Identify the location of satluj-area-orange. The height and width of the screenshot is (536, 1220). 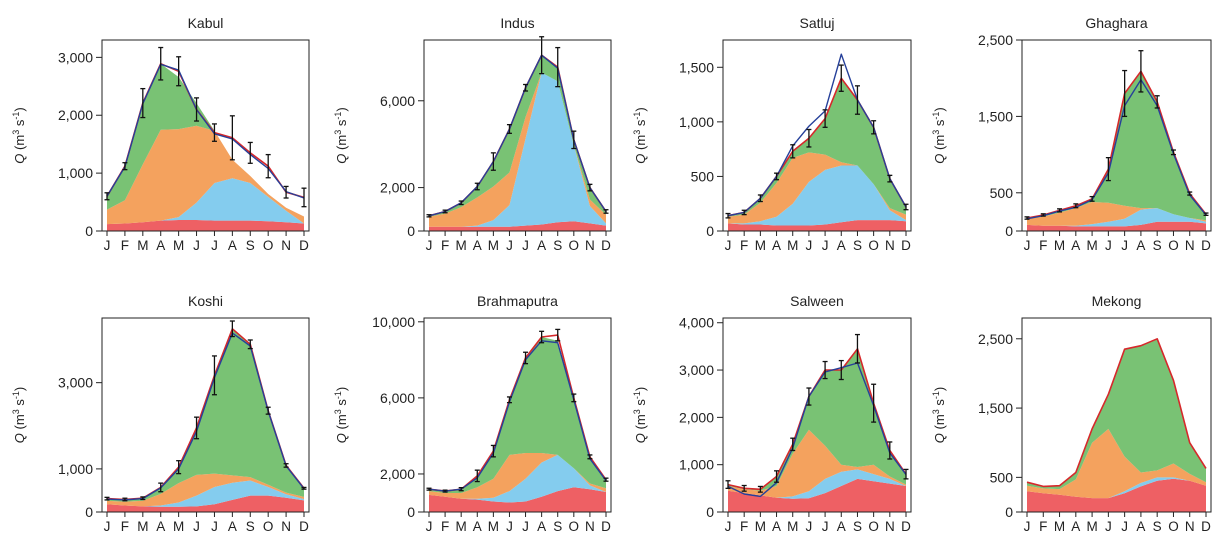
(817, 188).